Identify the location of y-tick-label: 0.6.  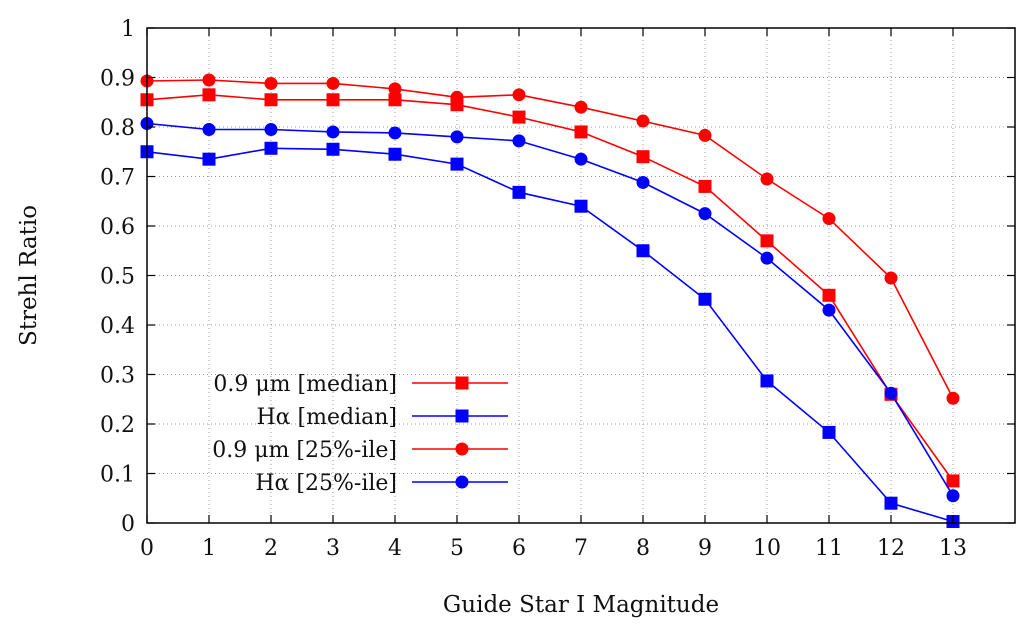
(117, 227).